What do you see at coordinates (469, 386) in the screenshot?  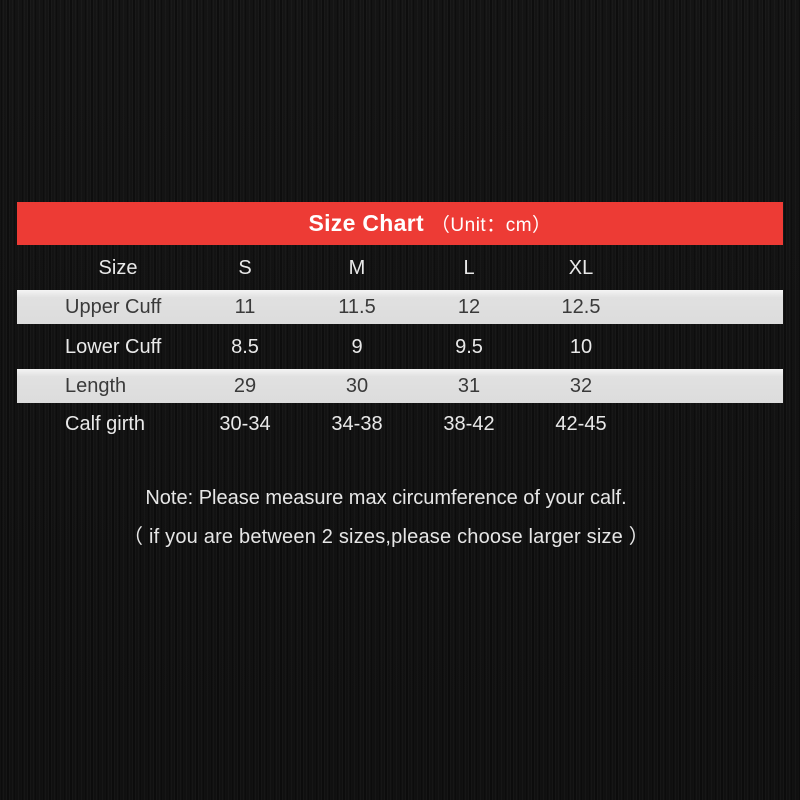 I see `row-value: 31` at bounding box center [469, 386].